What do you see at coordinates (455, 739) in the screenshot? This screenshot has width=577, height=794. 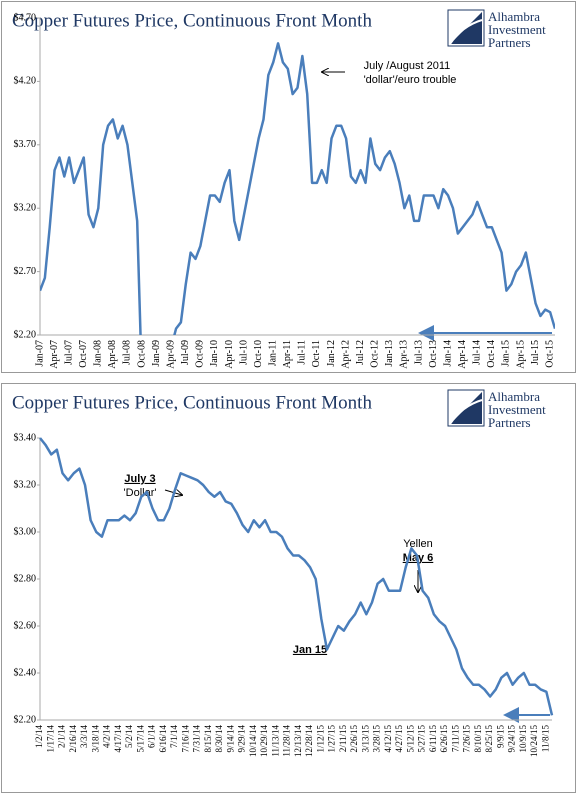 I see `x-tick-label: 7/11/15` at bounding box center [455, 739].